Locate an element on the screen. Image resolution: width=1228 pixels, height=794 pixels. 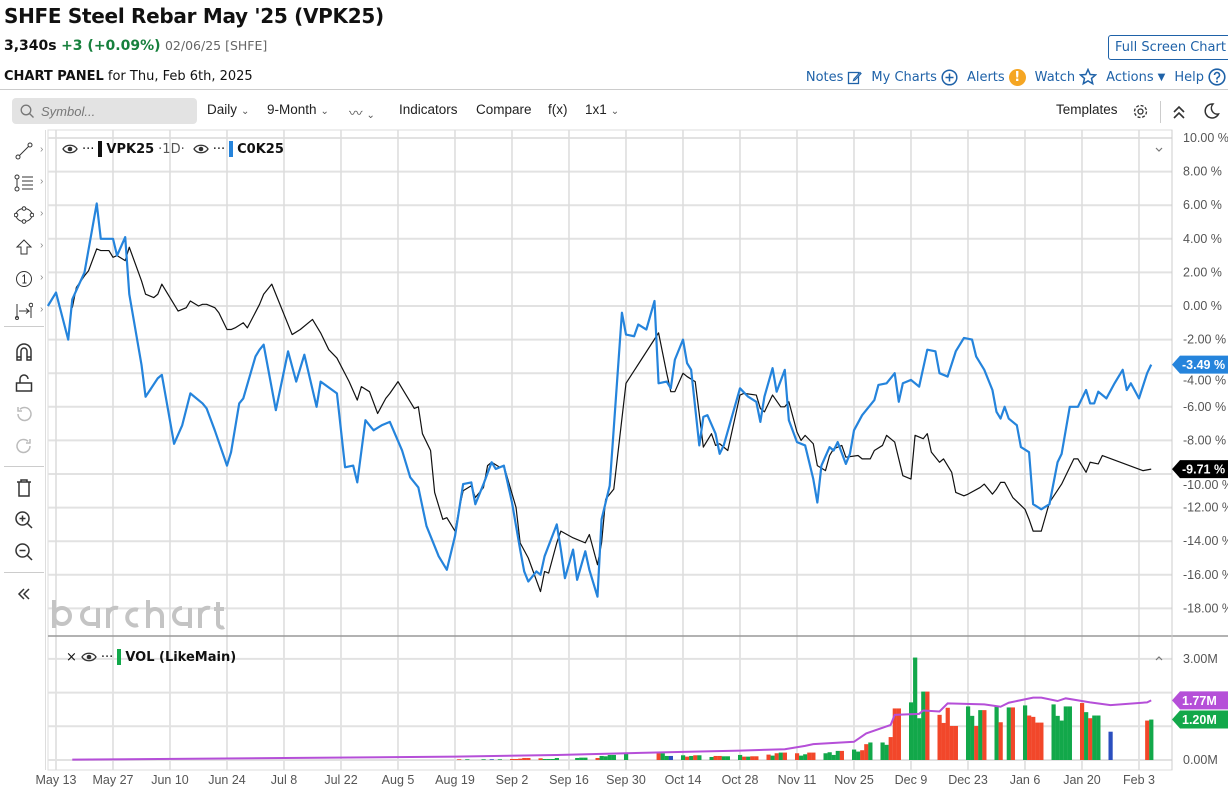
settings-gear-icon is located at coordinates (1140, 111).